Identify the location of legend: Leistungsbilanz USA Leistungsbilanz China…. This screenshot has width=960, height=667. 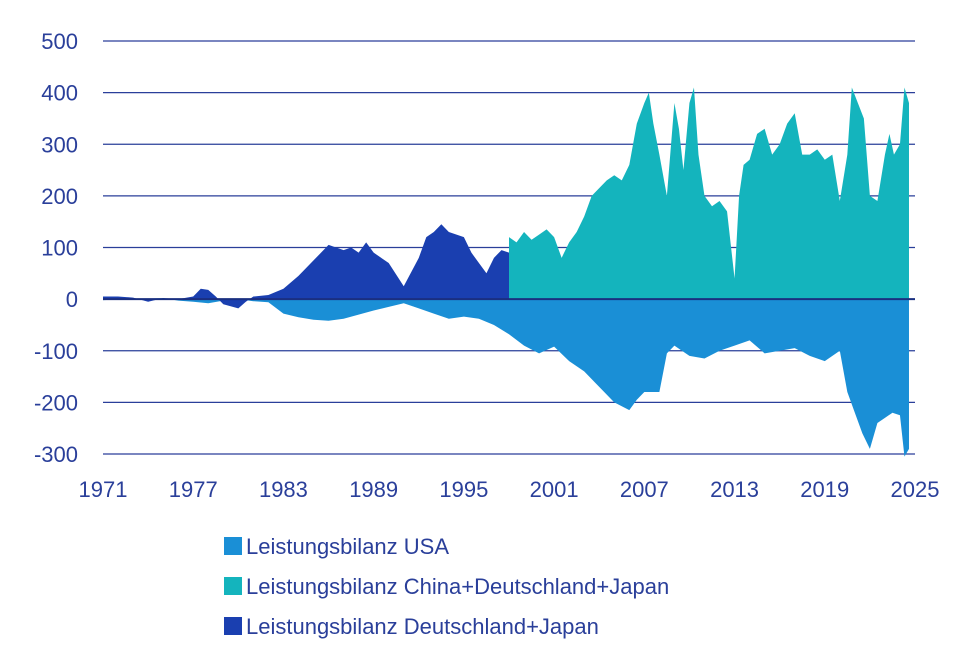
(446, 586).